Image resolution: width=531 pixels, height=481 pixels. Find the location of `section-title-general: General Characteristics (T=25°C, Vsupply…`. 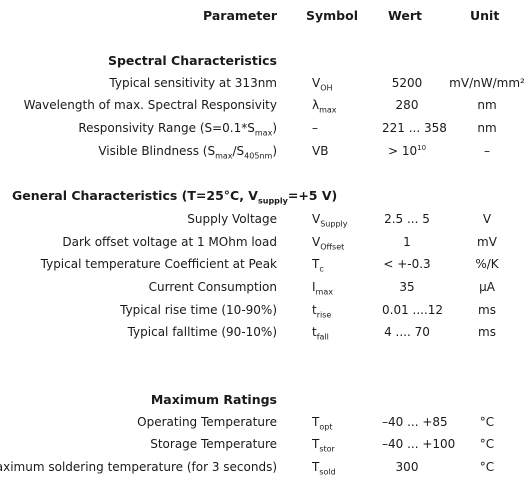

section-title-general: General Characteristics (T=25°C, Vsupply… is located at coordinates (175, 197).